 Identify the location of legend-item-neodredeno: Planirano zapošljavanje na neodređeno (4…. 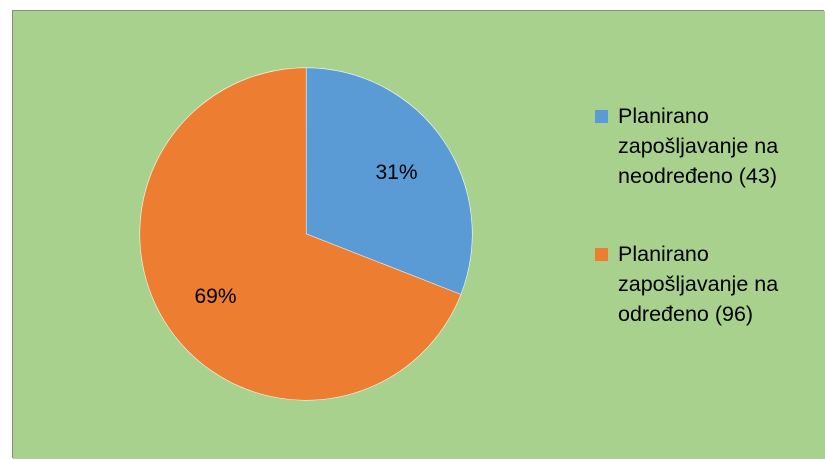
(707, 146).